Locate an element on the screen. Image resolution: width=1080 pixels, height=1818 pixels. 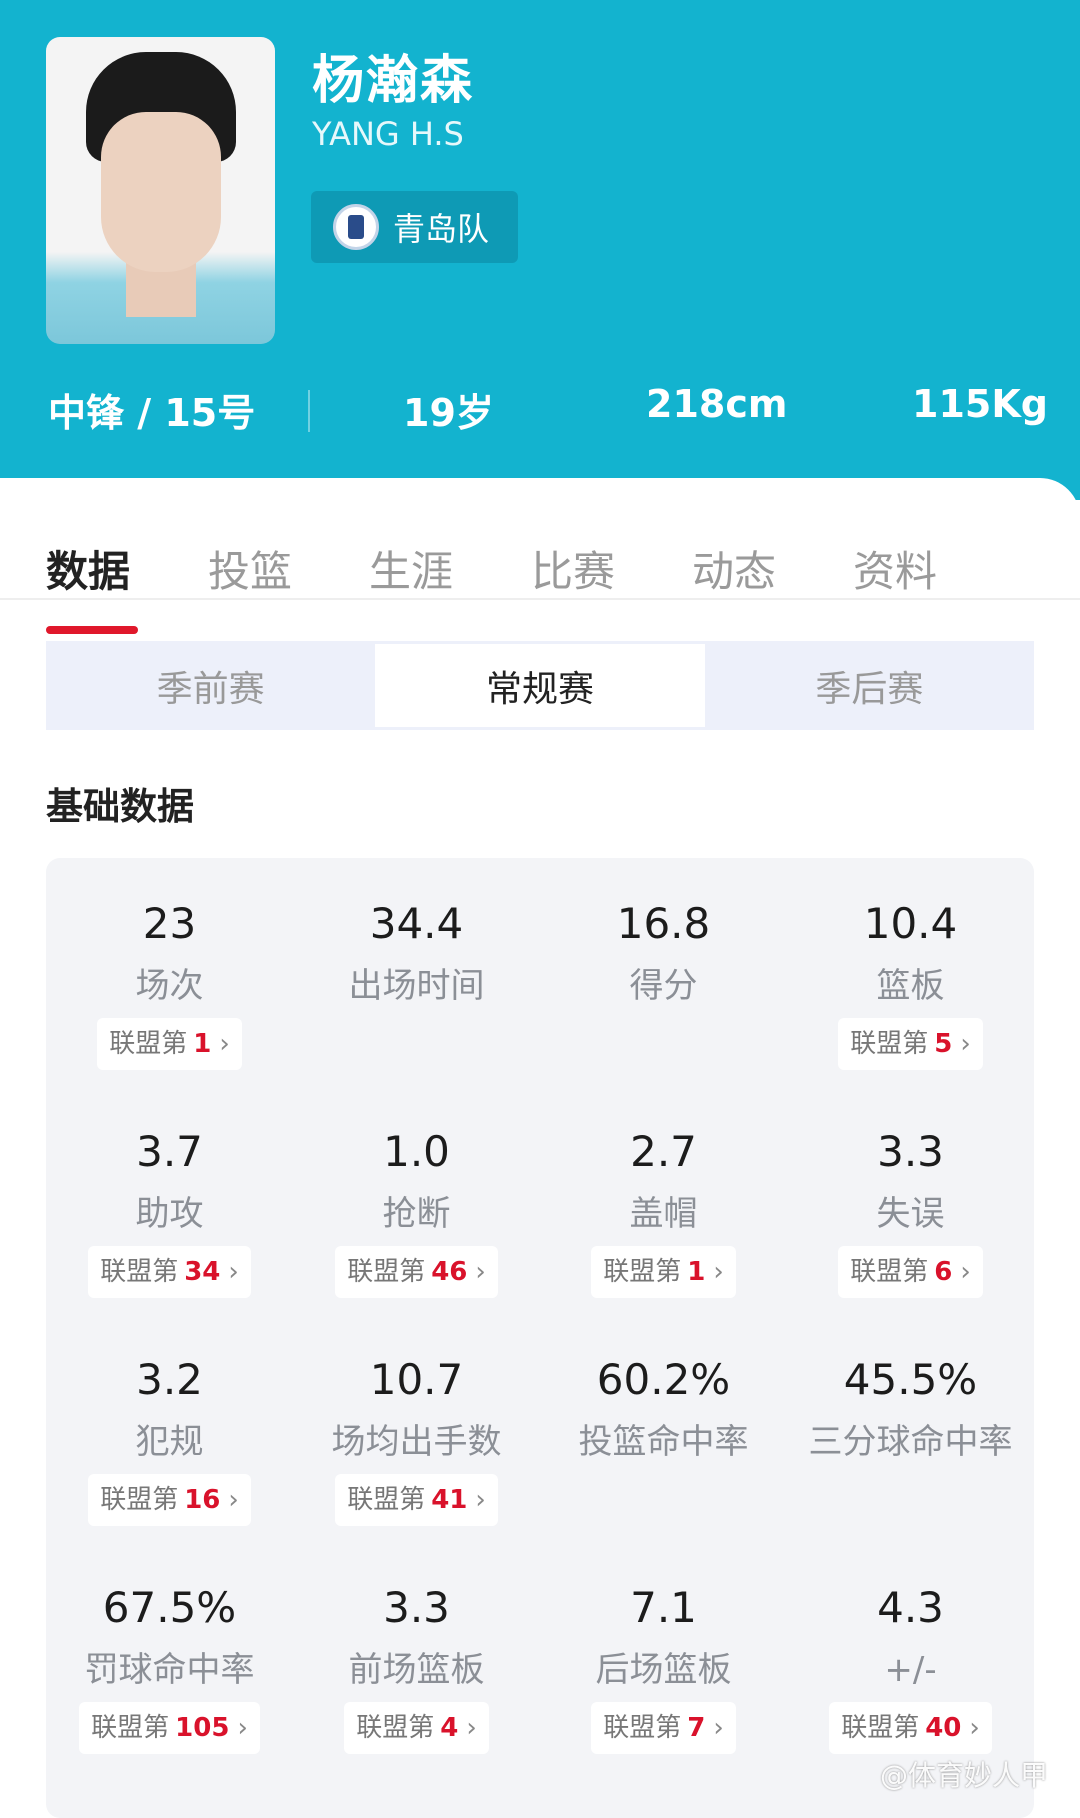
league-rank-button: 联盟第 105 › is located at coordinates (169, 1728).